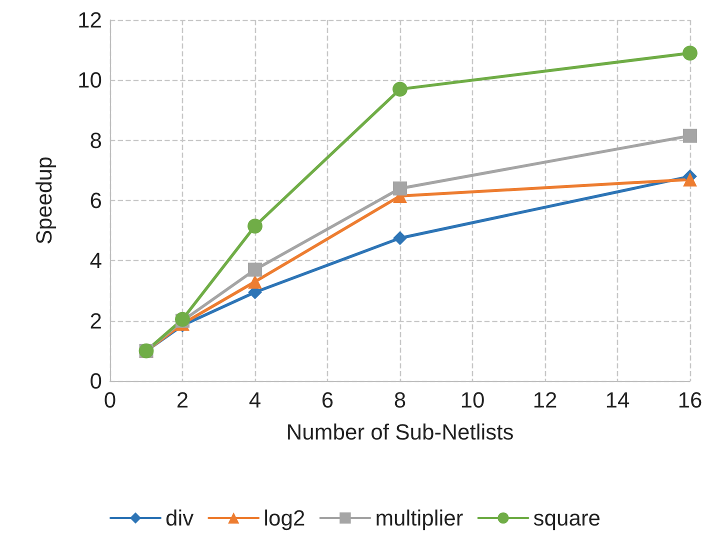 Image resolution: width=710 pixels, height=536 pixels. Describe the element at coordinates (472, 400) in the screenshot. I see `x-tick-label: 10` at that location.